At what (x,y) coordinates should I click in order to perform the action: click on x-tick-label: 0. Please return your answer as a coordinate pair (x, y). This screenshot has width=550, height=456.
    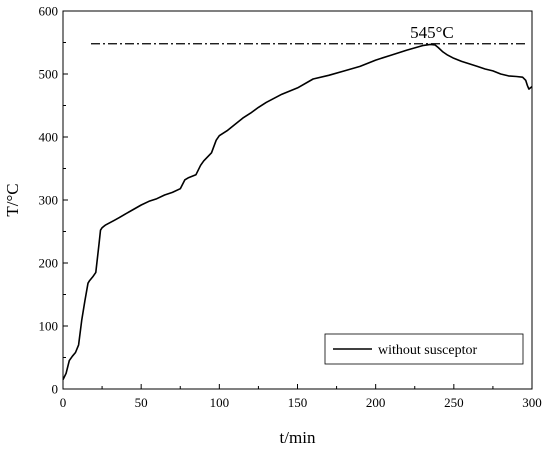
    Looking at the image, I should click on (63, 402).